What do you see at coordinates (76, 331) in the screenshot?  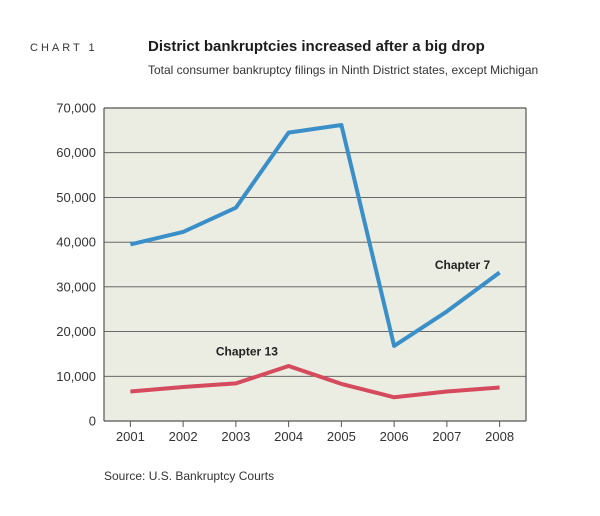 I see `y-tick-label: 20,000` at bounding box center [76, 331].